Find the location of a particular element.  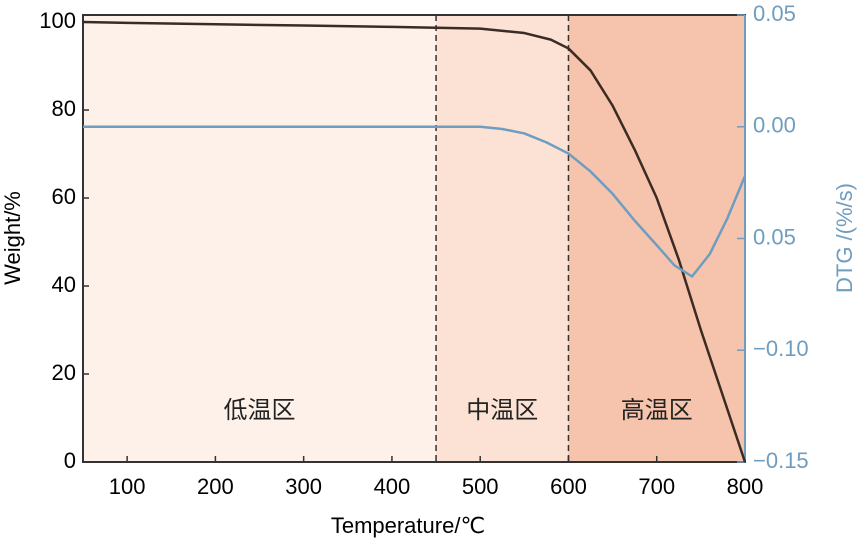

y-tick-label: 40 is located at coordinates (64, 284).